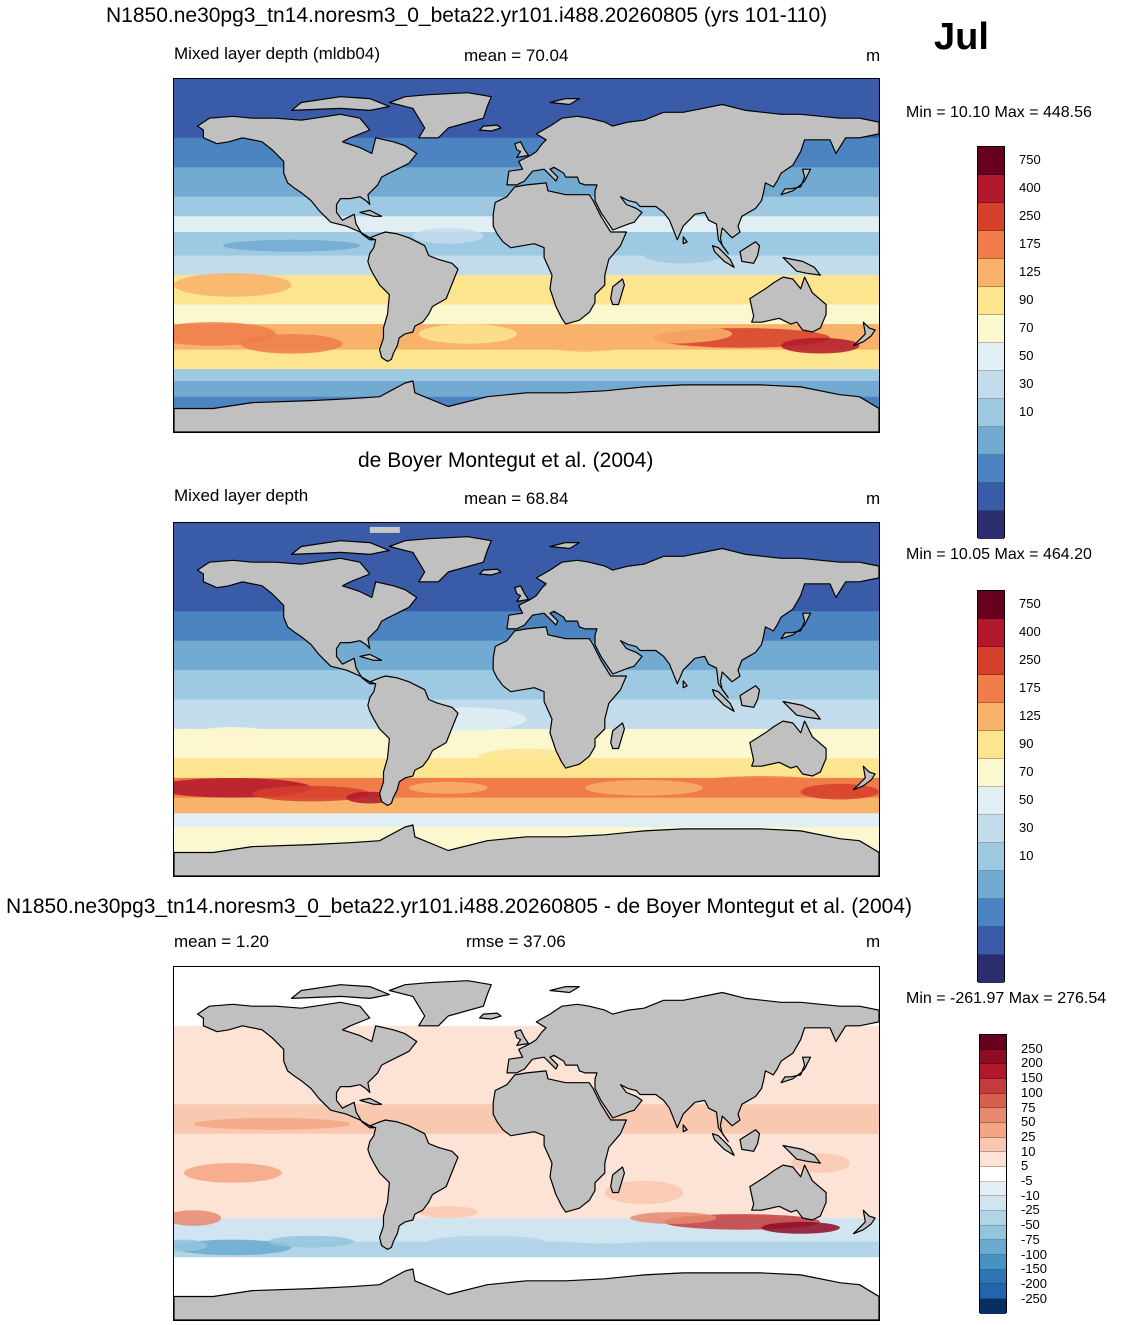  Describe the element at coordinates (1030, 715) in the screenshot. I see `colorbar-tick-label: 125` at that location.